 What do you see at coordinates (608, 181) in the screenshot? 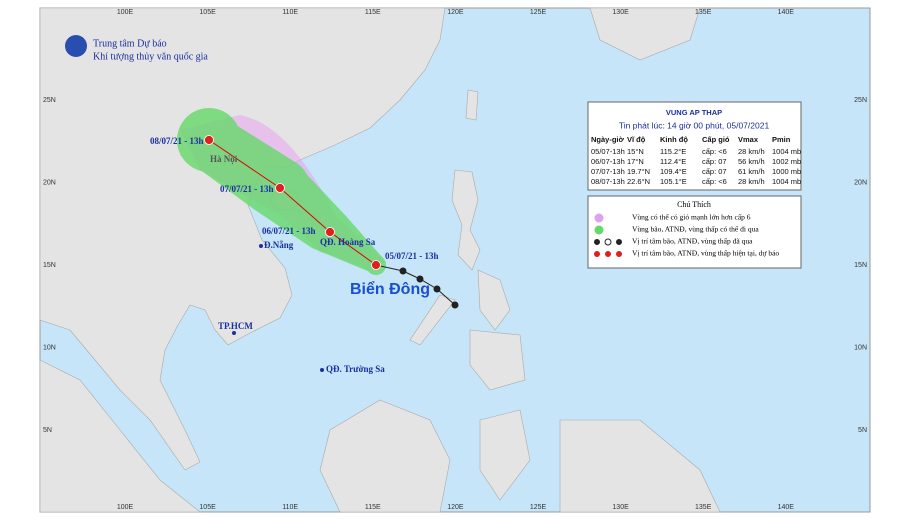
I see `table-cell: 08/07-13h` at bounding box center [608, 181].